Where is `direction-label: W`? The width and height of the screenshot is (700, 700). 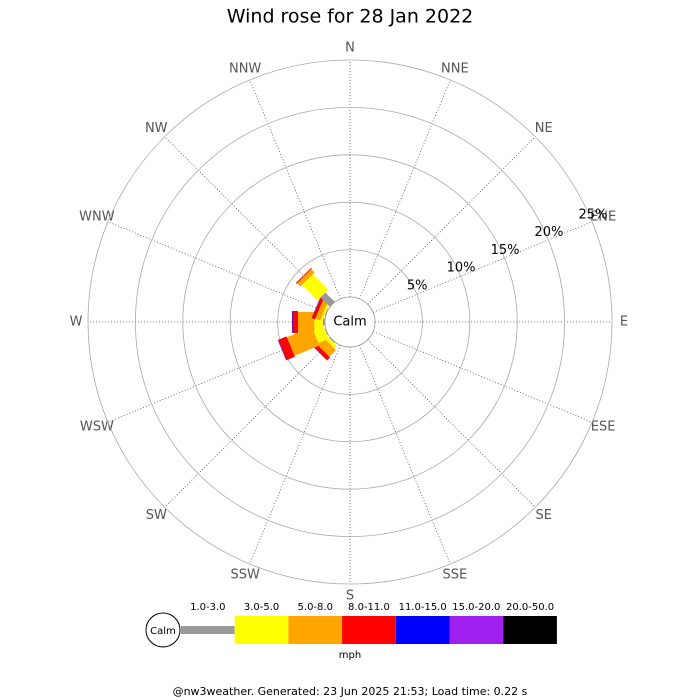
direction-label: W is located at coordinates (76, 322).